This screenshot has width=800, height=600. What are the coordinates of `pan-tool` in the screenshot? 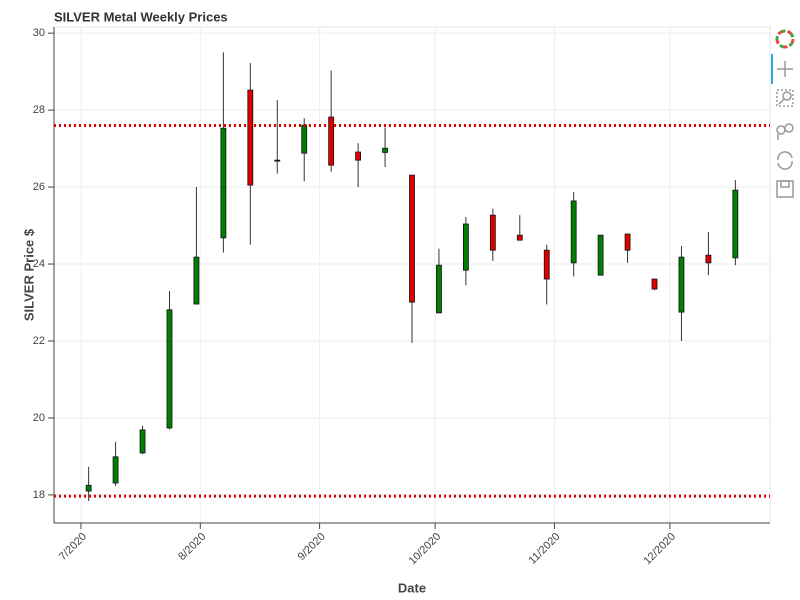 It's located at (785, 69).